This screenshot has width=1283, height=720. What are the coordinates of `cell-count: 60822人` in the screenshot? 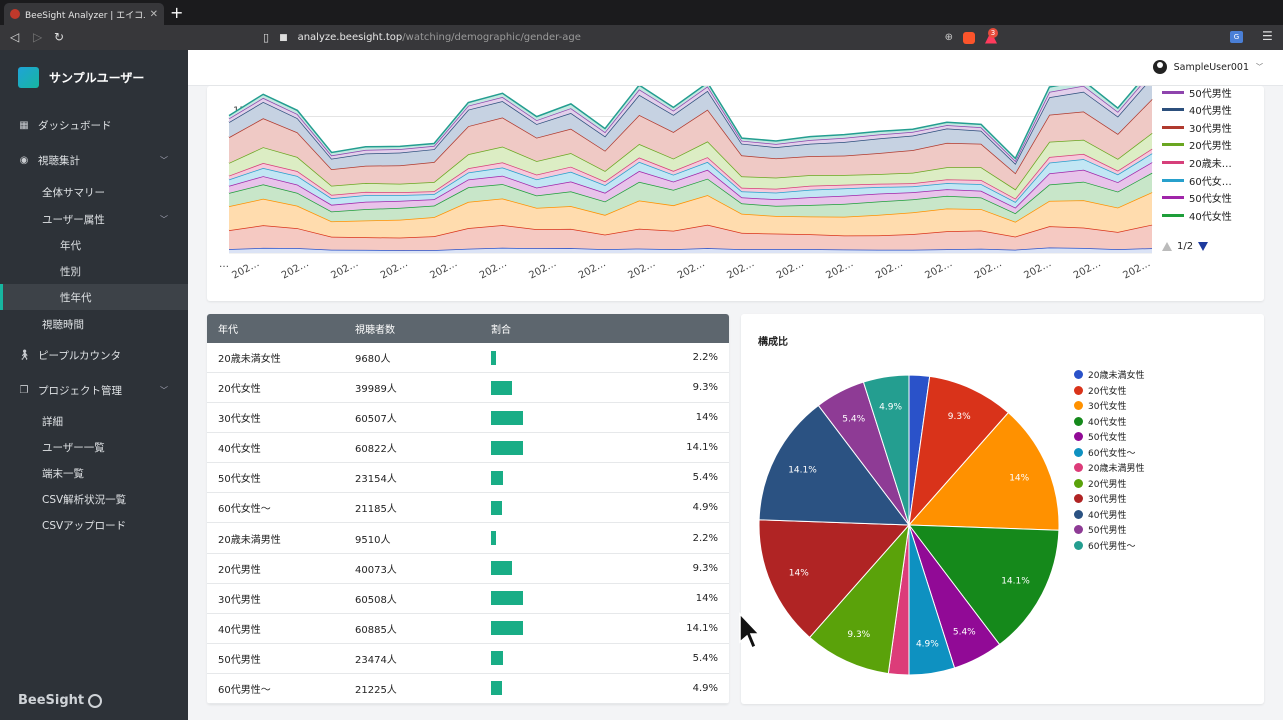 It's located at (376, 450).